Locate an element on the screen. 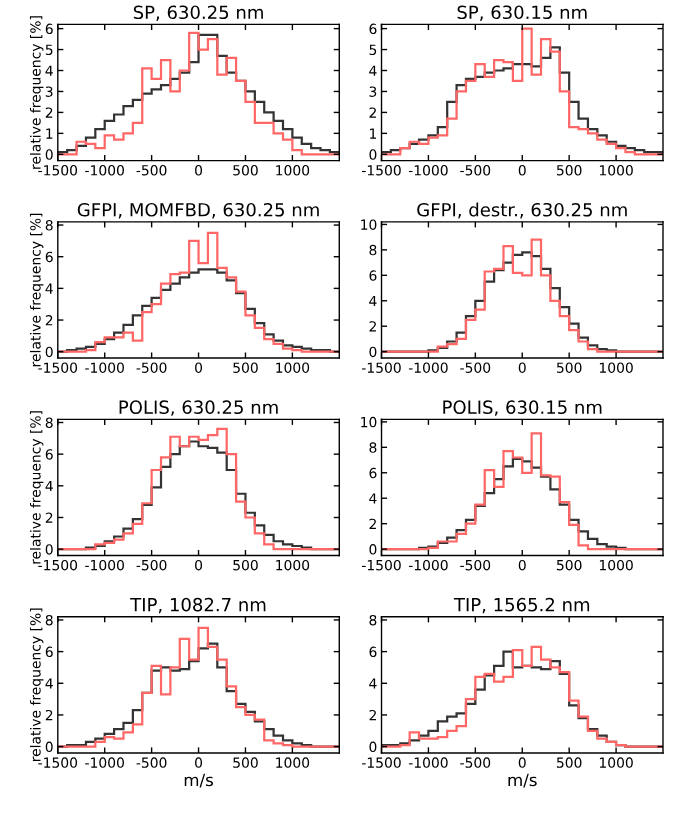 This screenshot has height=814, width=680. chart-title: SP, 630.25 nm is located at coordinates (198, 13).